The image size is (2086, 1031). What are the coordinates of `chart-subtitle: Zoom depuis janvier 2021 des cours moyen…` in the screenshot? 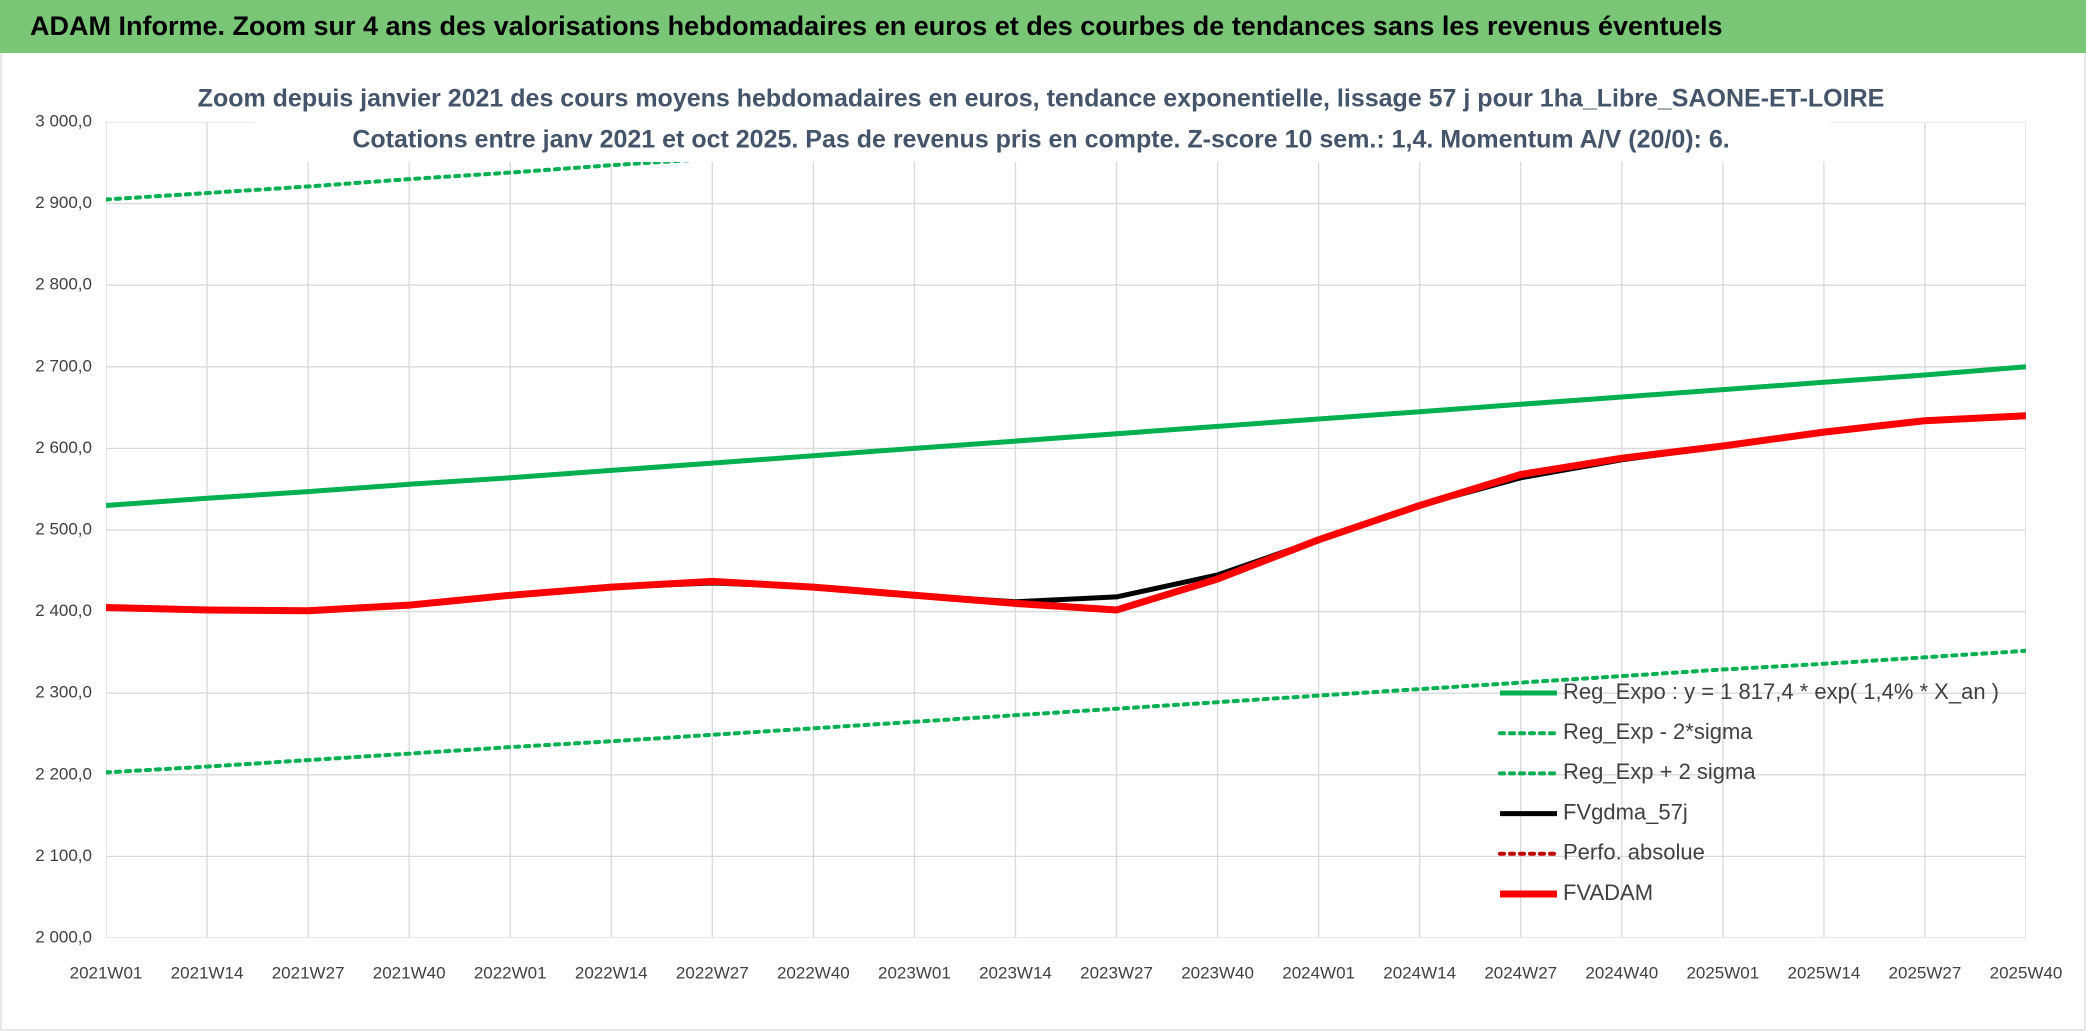 It's located at (1041, 99).